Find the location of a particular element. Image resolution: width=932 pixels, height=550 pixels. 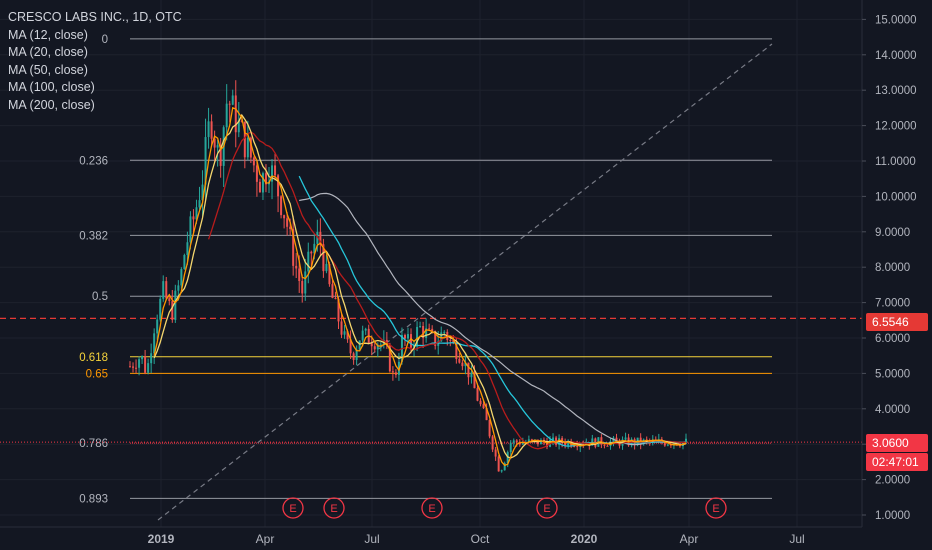

price-tick-label: 14.0000 is located at coordinates (896, 56).